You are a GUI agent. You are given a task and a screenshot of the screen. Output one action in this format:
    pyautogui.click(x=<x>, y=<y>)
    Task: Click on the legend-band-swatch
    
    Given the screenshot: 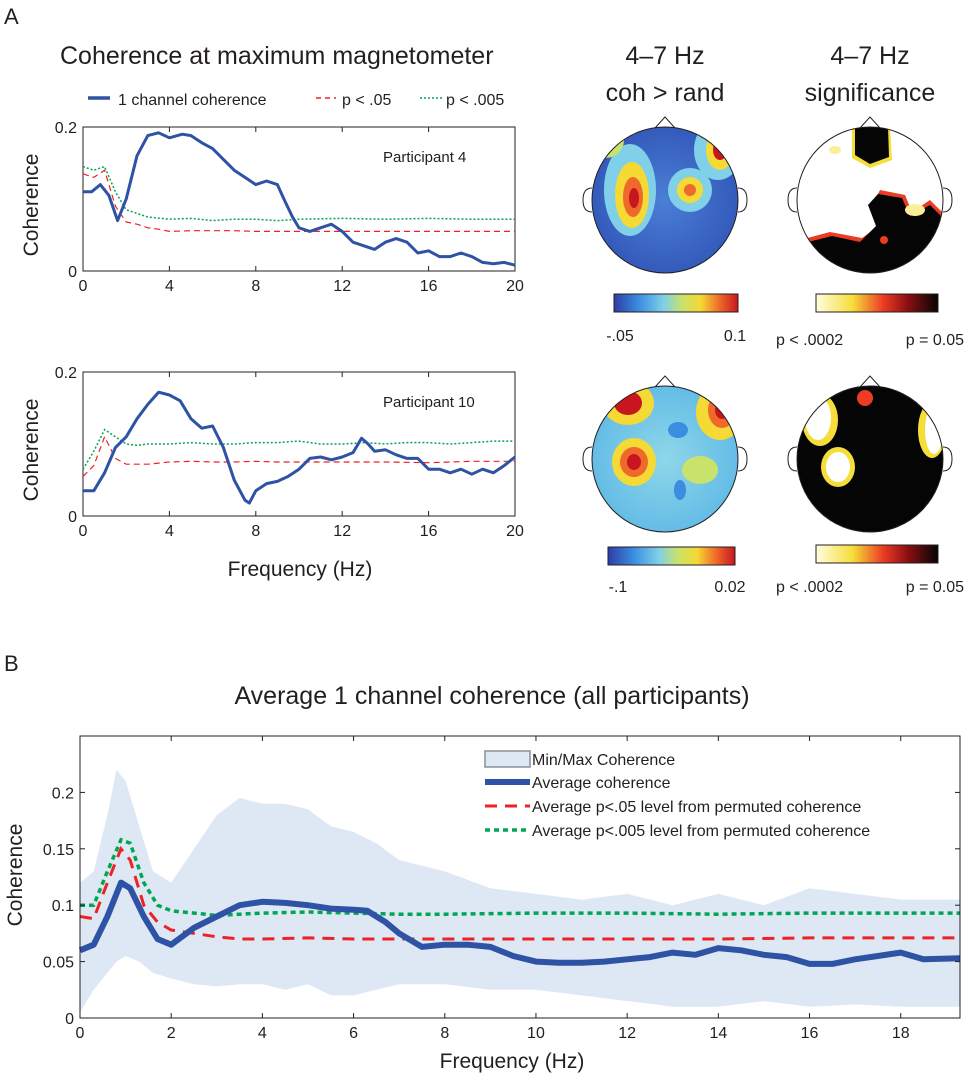 What is the action you would take?
    pyautogui.click(x=507, y=759)
    